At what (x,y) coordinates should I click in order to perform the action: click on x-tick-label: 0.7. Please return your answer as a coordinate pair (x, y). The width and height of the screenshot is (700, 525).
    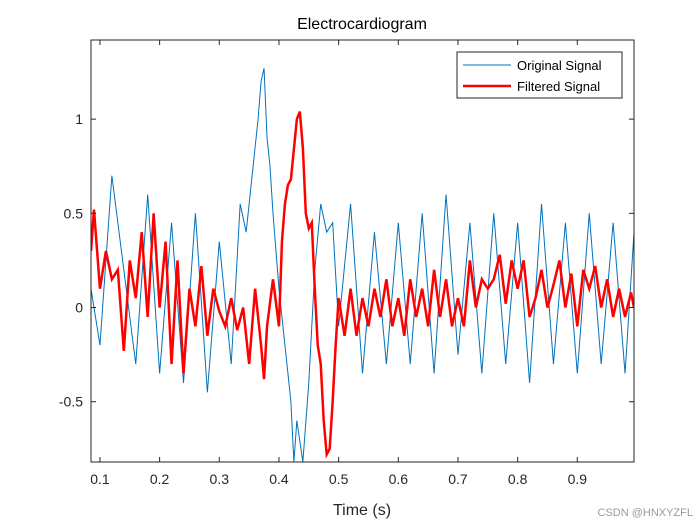
    Looking at the image, I should click on (458, 479).